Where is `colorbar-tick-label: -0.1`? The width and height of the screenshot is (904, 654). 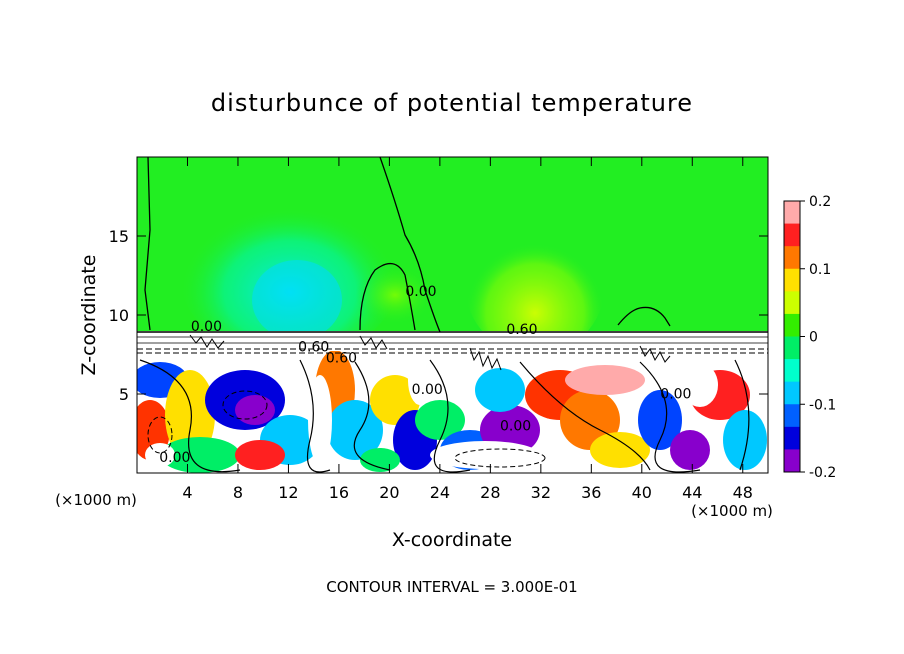 colorbar-tick-label: -0.1 is located at coordinates (822, 405).